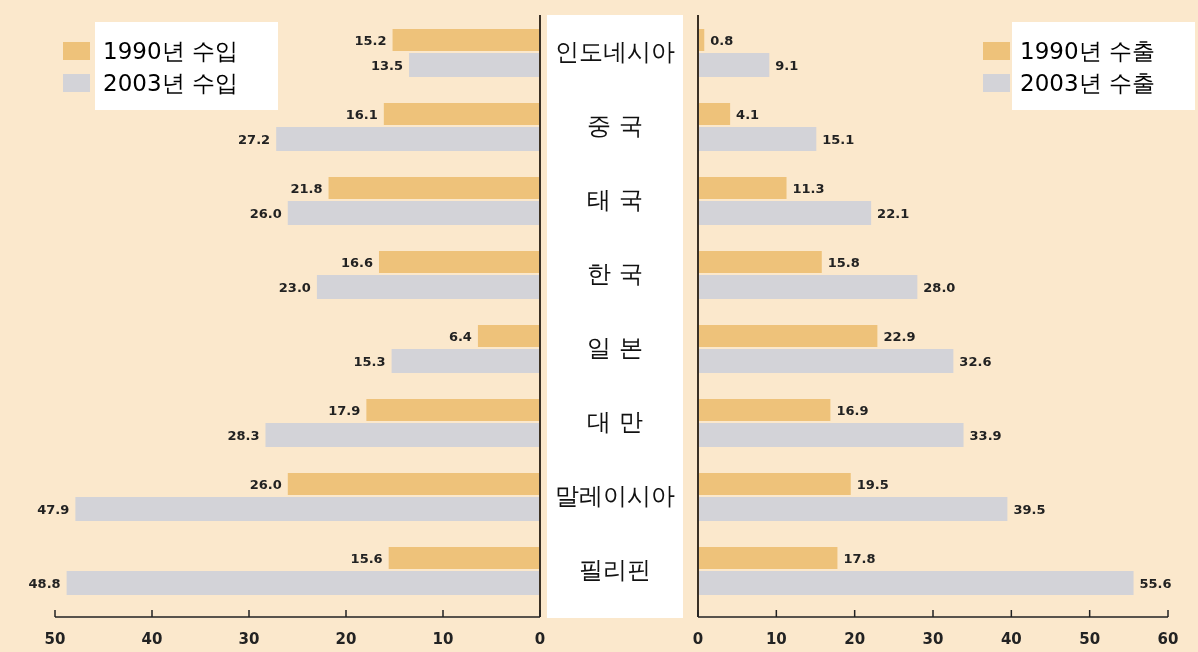  Describe the element at coordinates (1155, 583) in the screenshot. I see `data-label: 55.6` at that location.